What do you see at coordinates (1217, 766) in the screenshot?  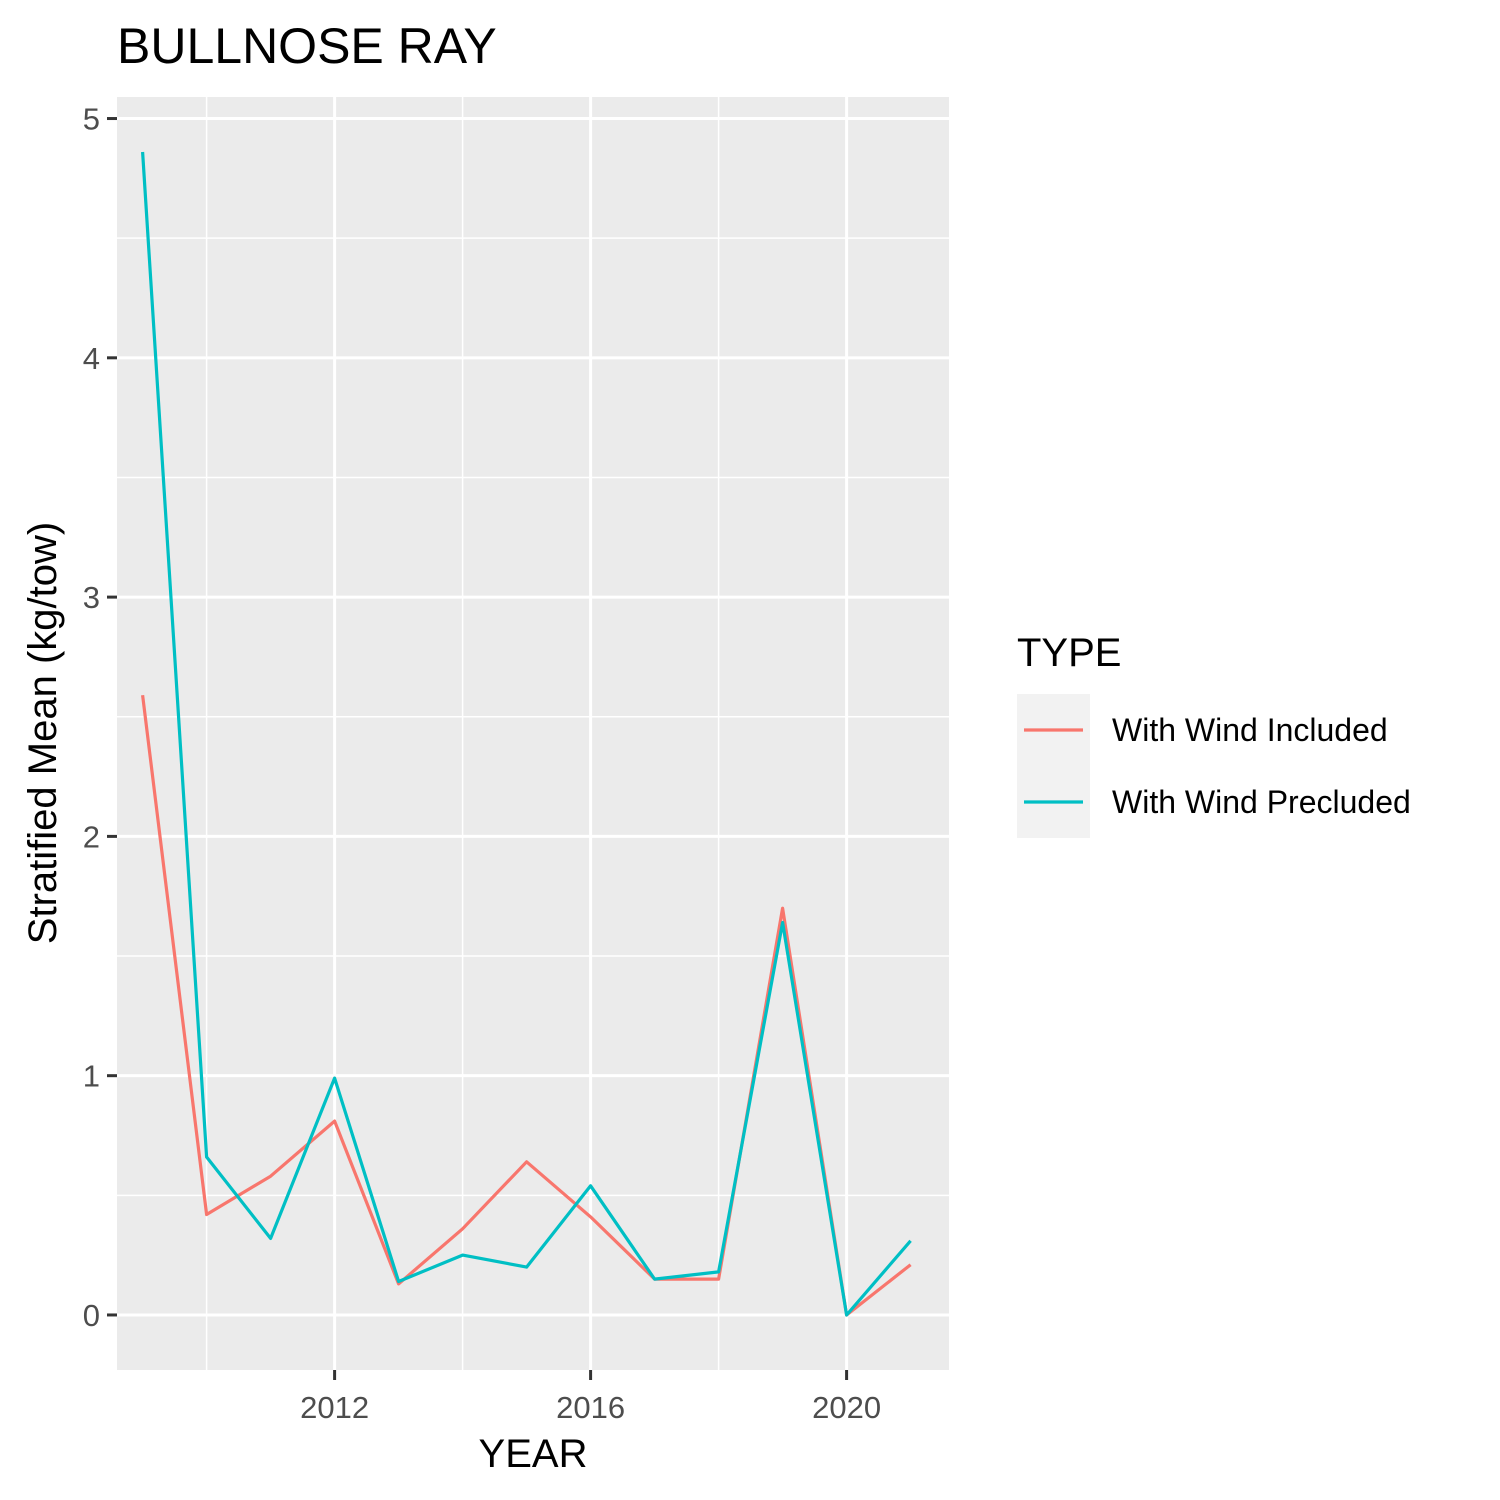 I see `legend-items: With Wind Included With Wind Precluded` at bounding box center [1217, 766].